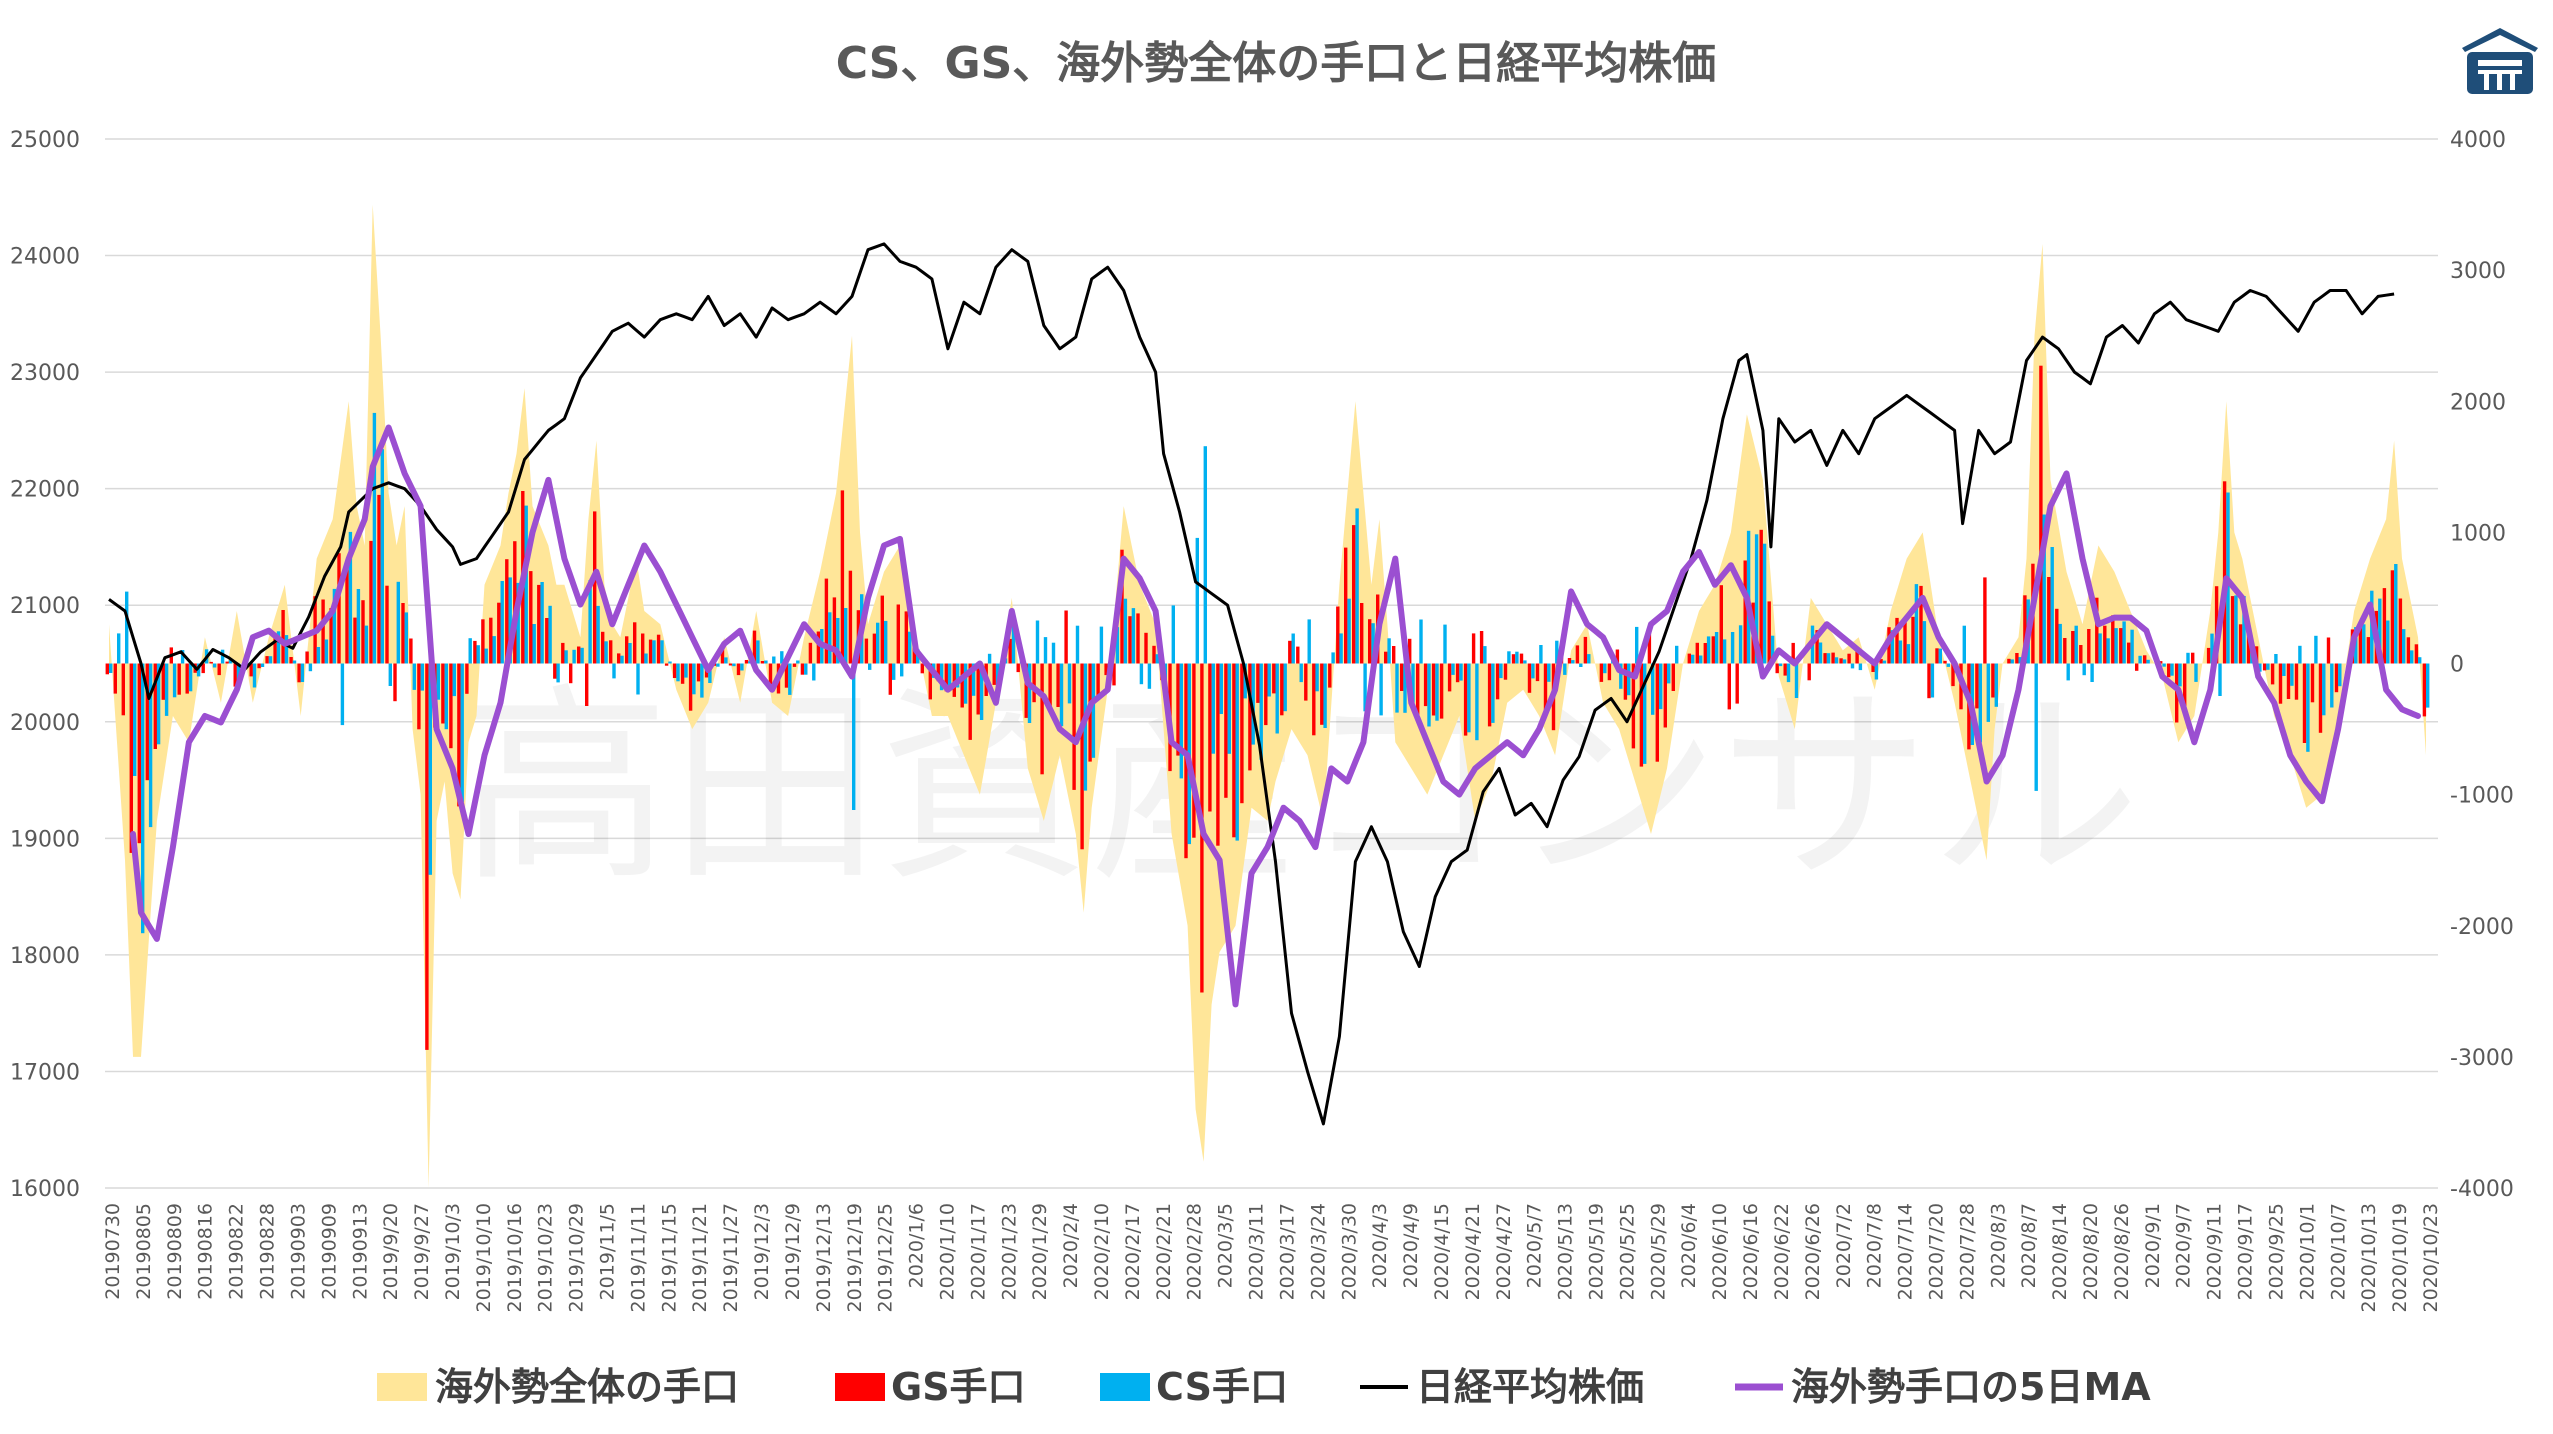 The image size is (2553, 1434). Describe the element at coordinates (1102, 1251) in the screenshot. I see `x-tick-label: 2020/2/10` at that location.